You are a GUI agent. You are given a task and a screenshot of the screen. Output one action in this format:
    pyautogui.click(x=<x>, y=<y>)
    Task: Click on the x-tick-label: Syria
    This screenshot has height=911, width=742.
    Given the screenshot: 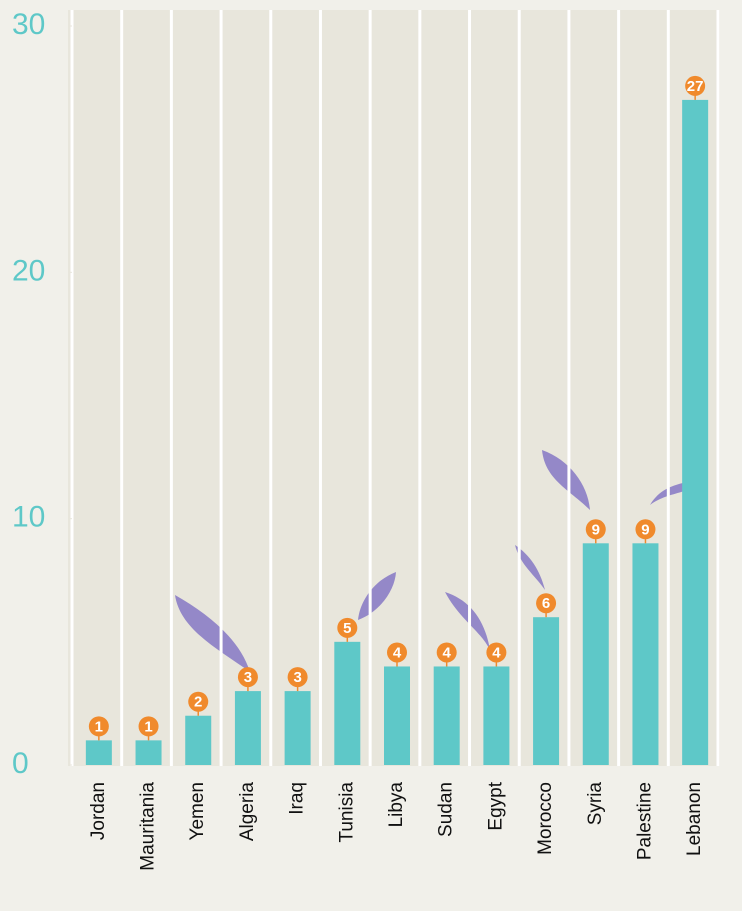 What is the action you would take?
    pyautogui.click(x=595, y=804)
    